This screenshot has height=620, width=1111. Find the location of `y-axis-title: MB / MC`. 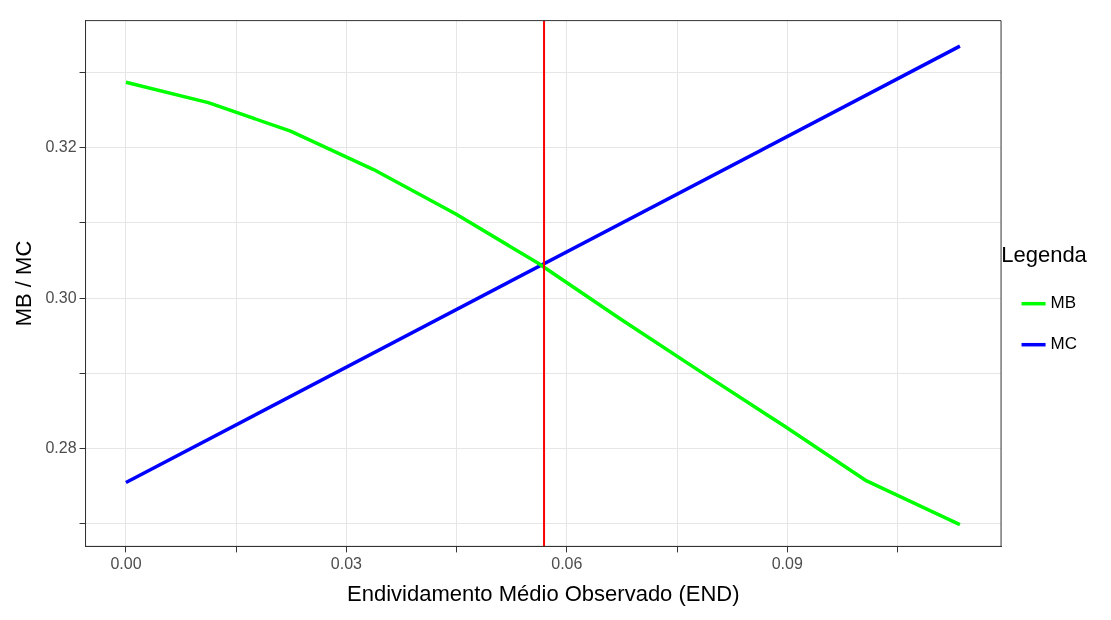

y-axis-title: MB / MC is located at coordinates (24, 283).